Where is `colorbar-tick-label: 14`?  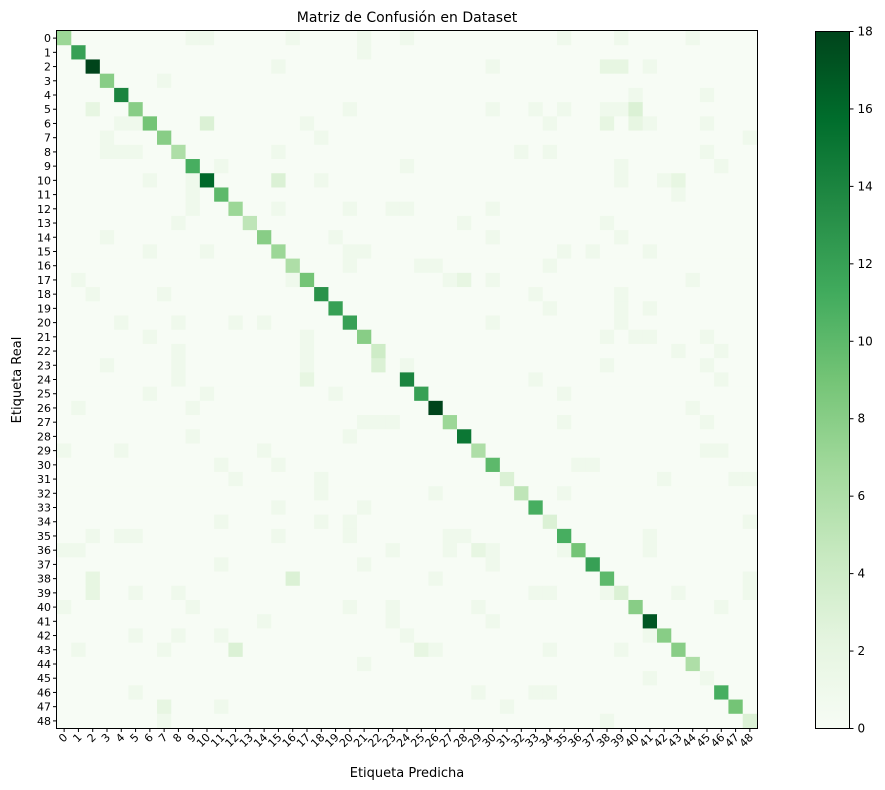 colorbar-tick-label: 14 is located at coordinates (865, 186).